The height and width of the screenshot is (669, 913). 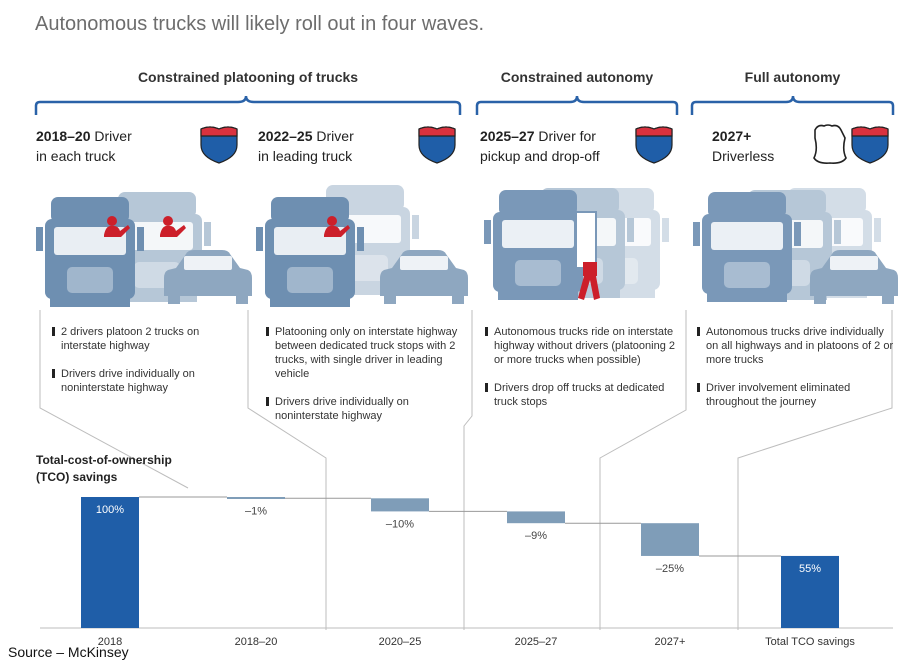 I want to click on wave-1-illustration, so click(x=144, y=249).